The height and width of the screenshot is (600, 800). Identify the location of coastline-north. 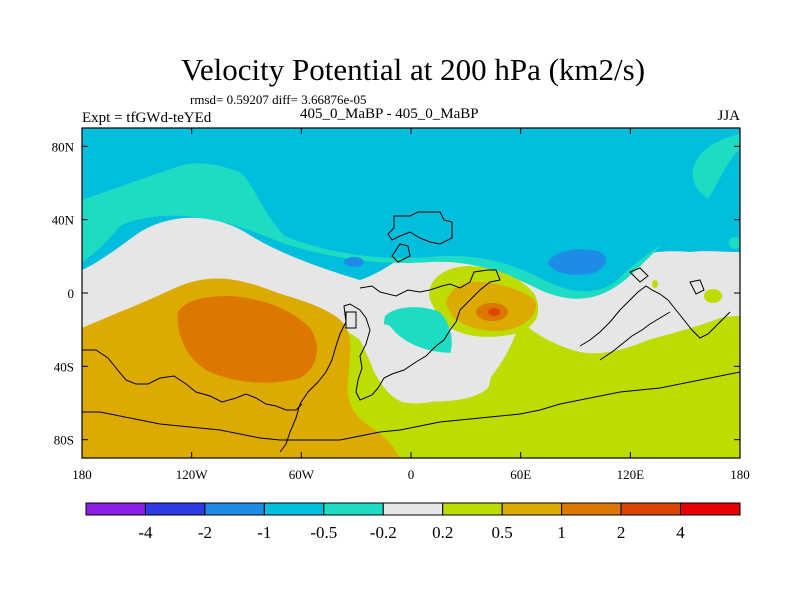
(420, 228).